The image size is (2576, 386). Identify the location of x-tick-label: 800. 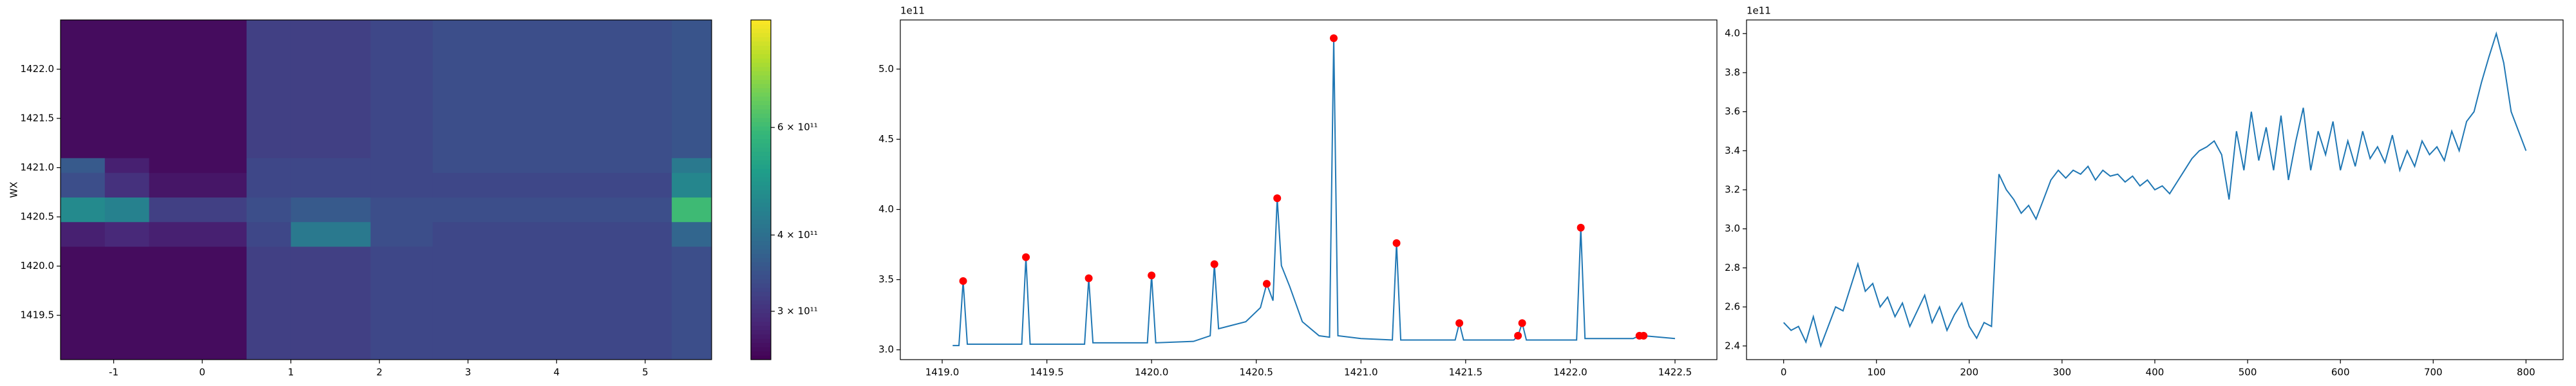
(2526, 372).